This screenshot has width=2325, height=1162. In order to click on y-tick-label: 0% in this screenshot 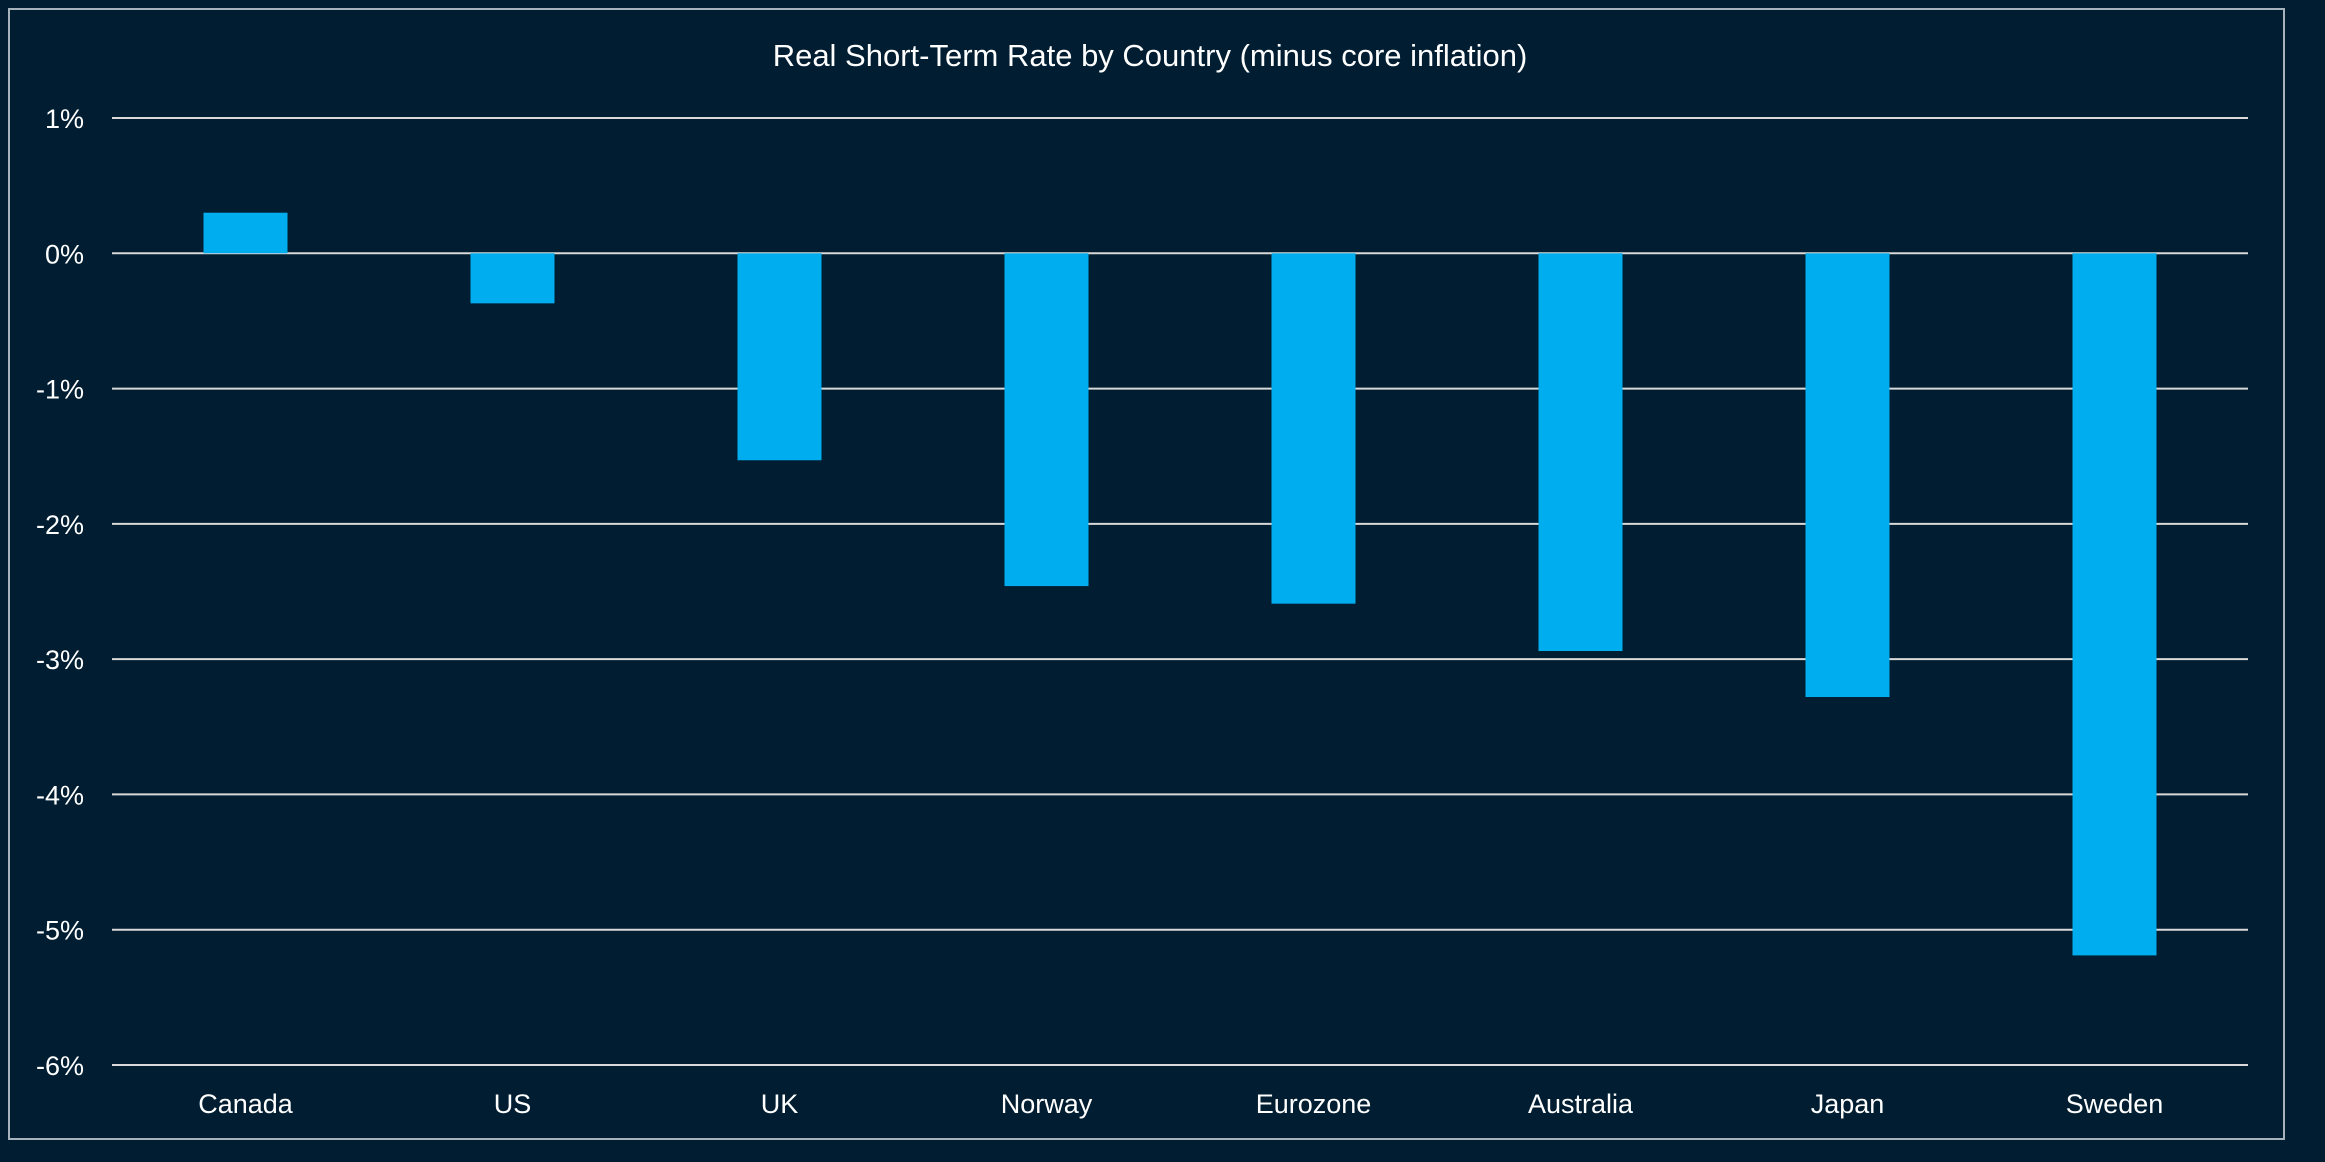, I will do `click(64, 254)`.